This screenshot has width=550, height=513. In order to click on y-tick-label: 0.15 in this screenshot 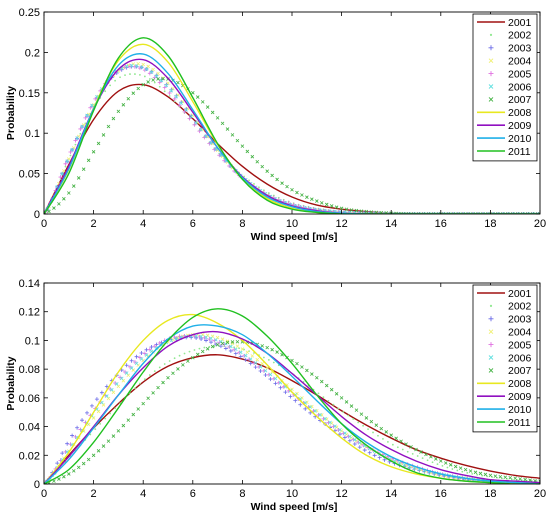, I will do `click(29, 94)`.